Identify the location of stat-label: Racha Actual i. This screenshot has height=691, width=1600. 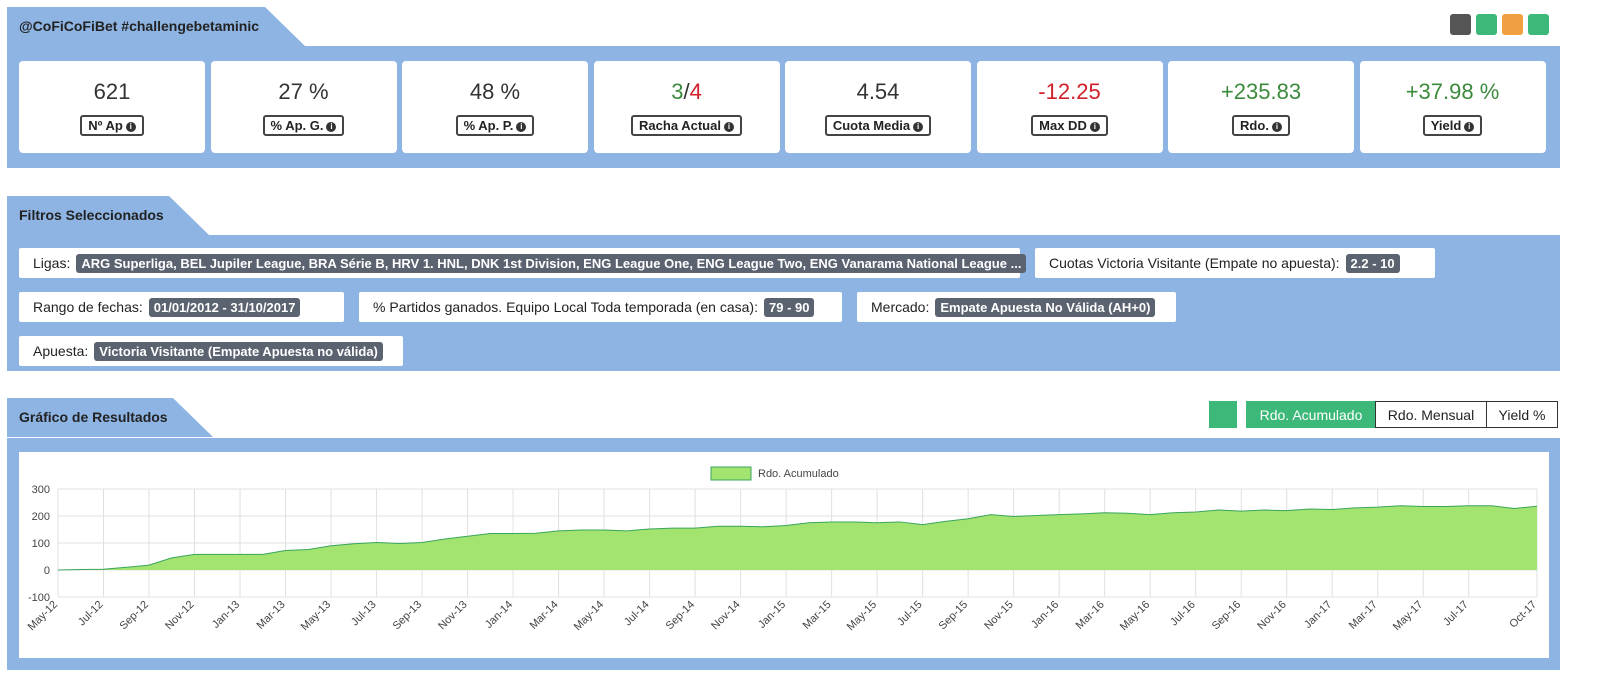
(686, 125).